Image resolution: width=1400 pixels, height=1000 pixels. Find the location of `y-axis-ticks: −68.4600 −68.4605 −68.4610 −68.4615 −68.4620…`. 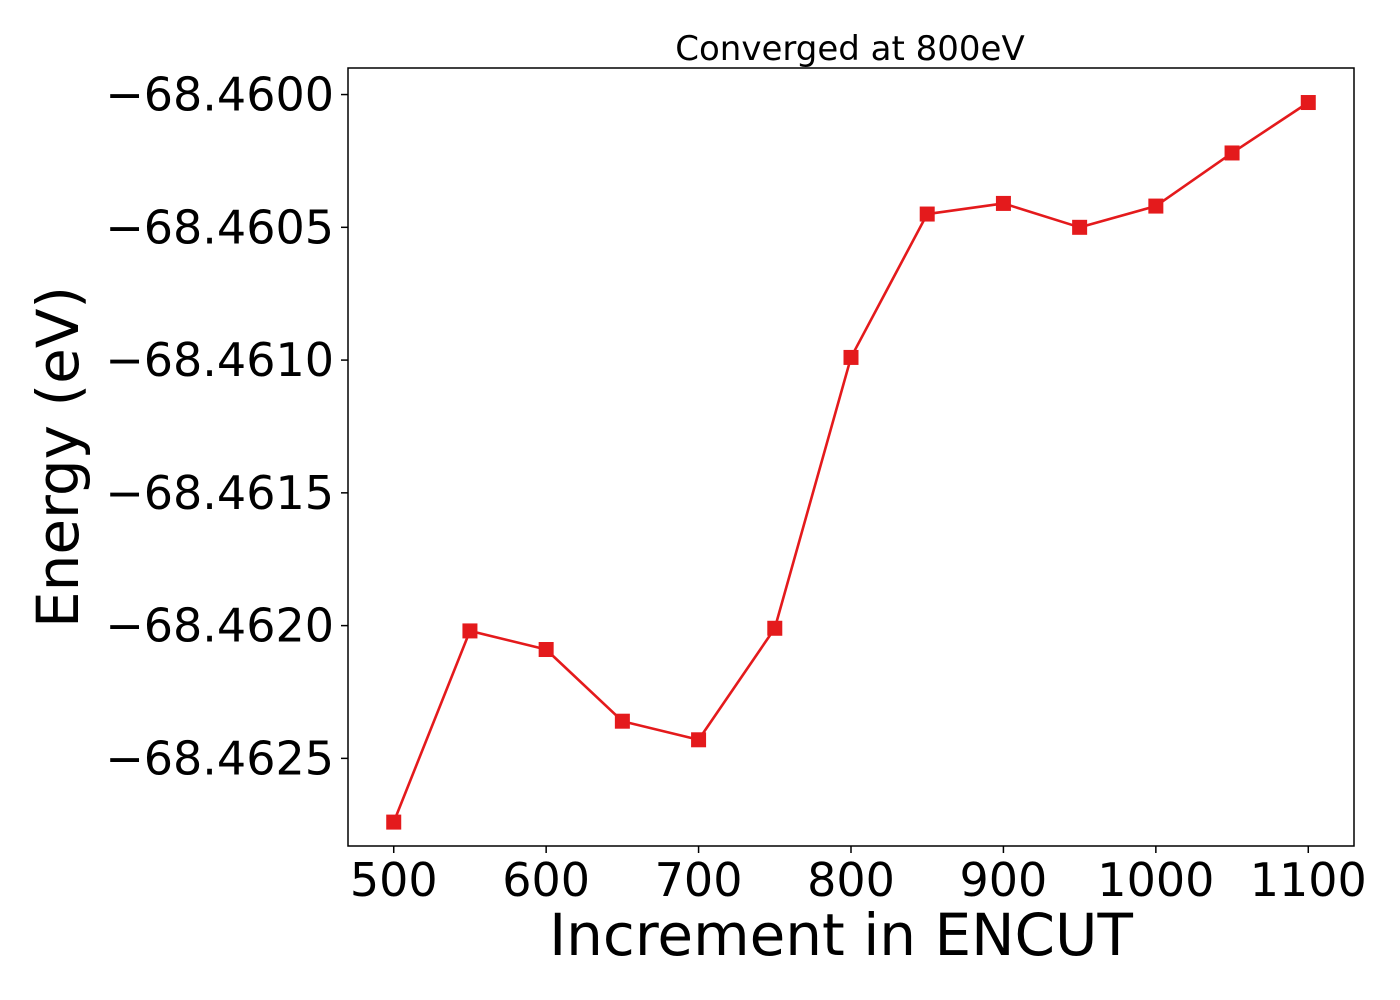

y-axis-ticks: −68.4600 −68.4605 −68.4610 −68.4615 −68.4620… is located at coordinates (226, 426).